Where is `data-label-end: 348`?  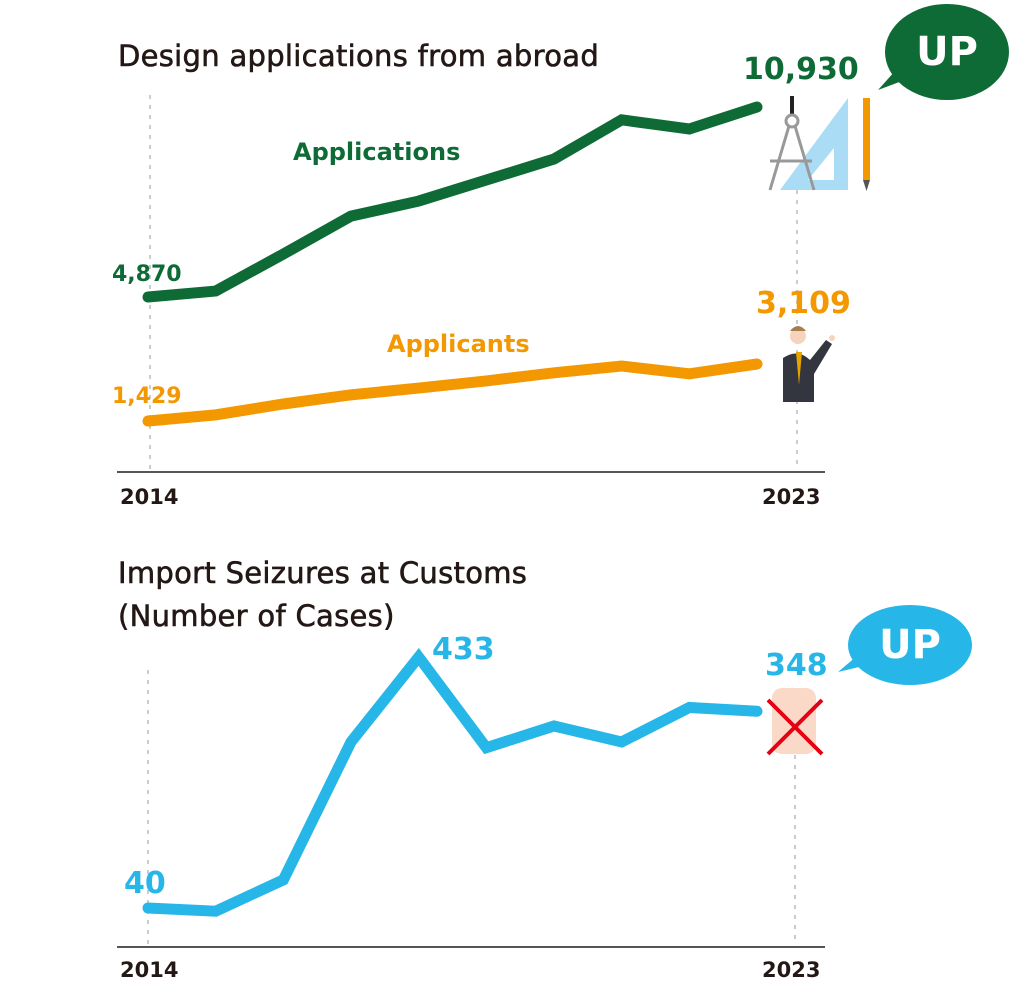
data-label-end: 348 is located at coordinates (796, 665).